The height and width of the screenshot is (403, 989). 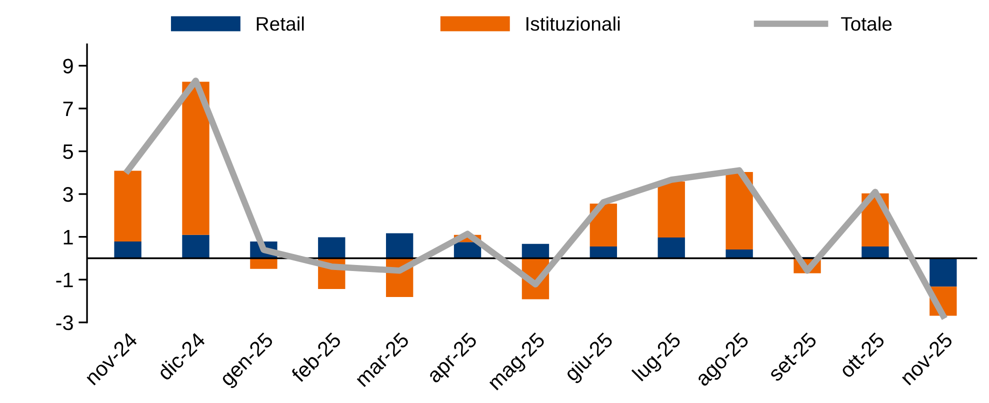 I want to click on y-tick-label: -1, so click(x=64, y=280).